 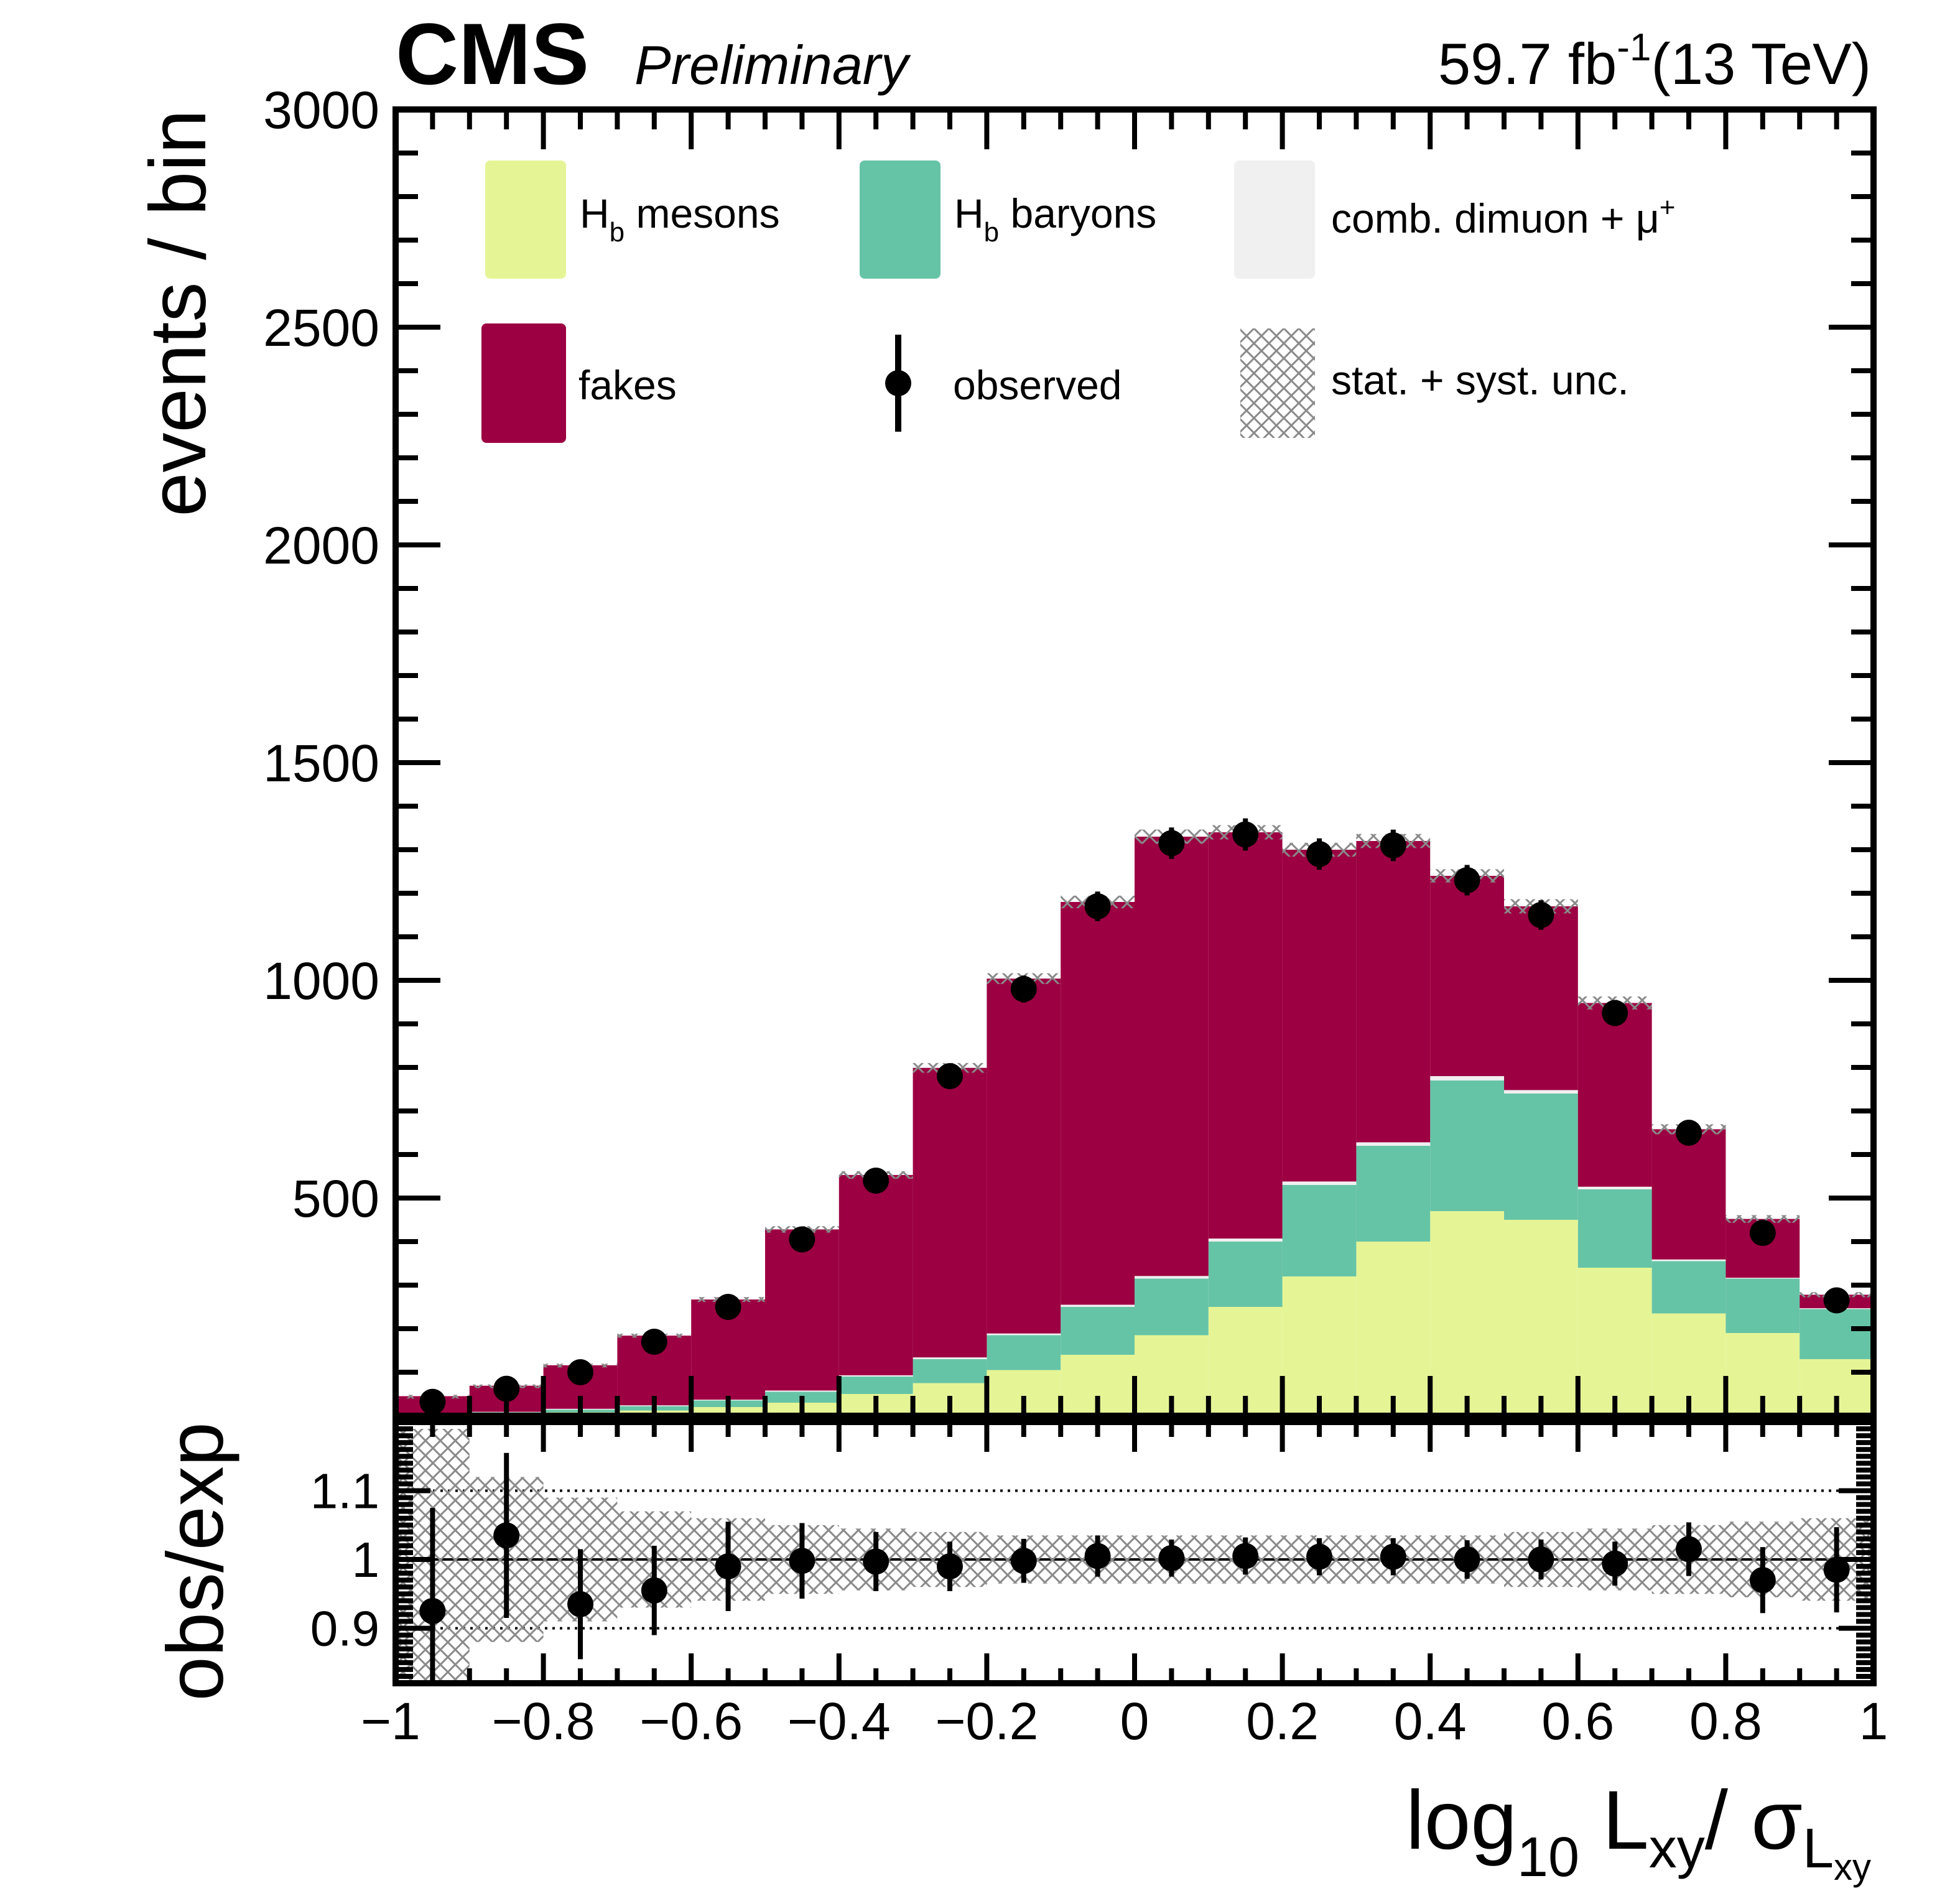 I want to click on xtick-label-8: 0.6, so click(x=1577, y=1721).